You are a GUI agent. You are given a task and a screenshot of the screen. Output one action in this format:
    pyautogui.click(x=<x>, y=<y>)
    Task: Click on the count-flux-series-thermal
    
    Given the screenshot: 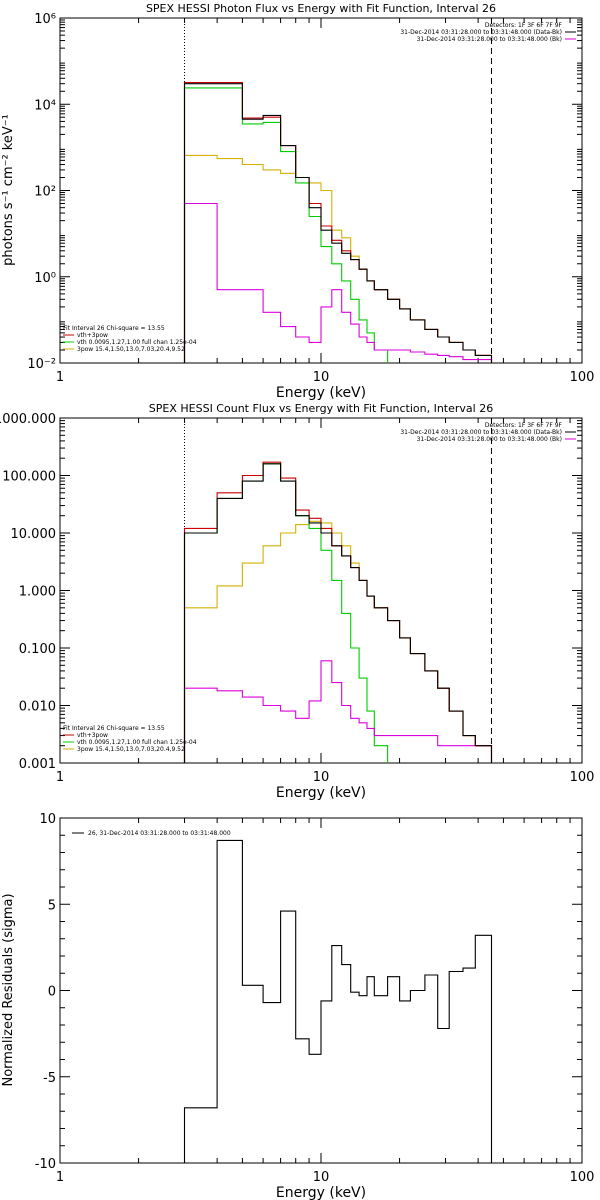 What is the action you would take?
    pyautogui.click(x=337, y=613)
    